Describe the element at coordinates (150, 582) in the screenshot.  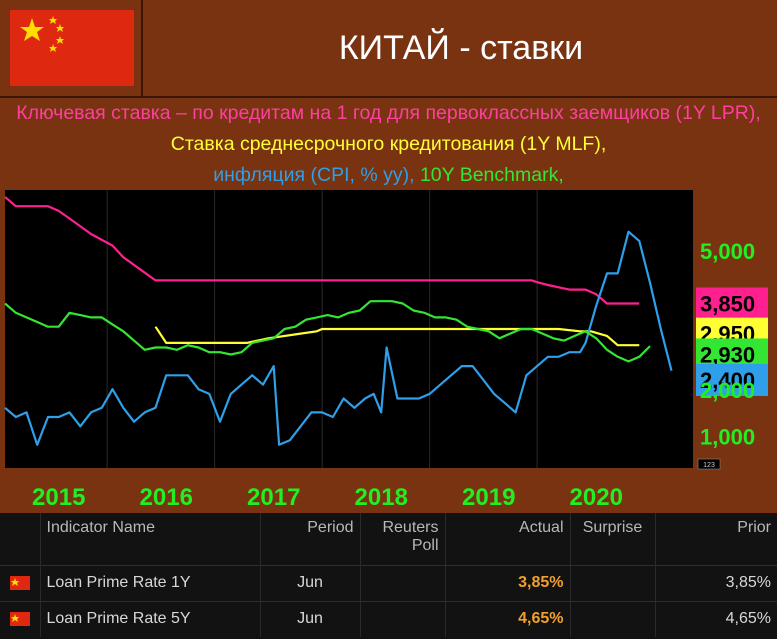
I see `indicator-name: Loan Prime Rate 1Y` at that location.